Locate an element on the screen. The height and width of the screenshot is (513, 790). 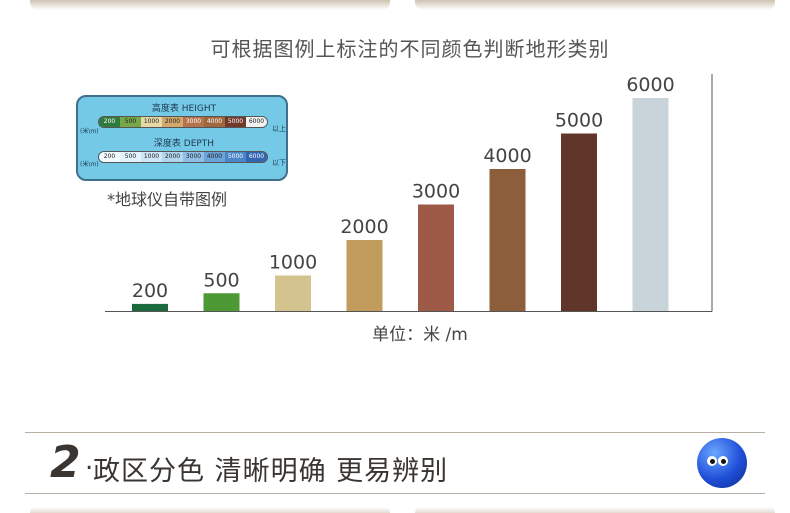
depth-swatch: 2000 is located at coordinates (172, 157).